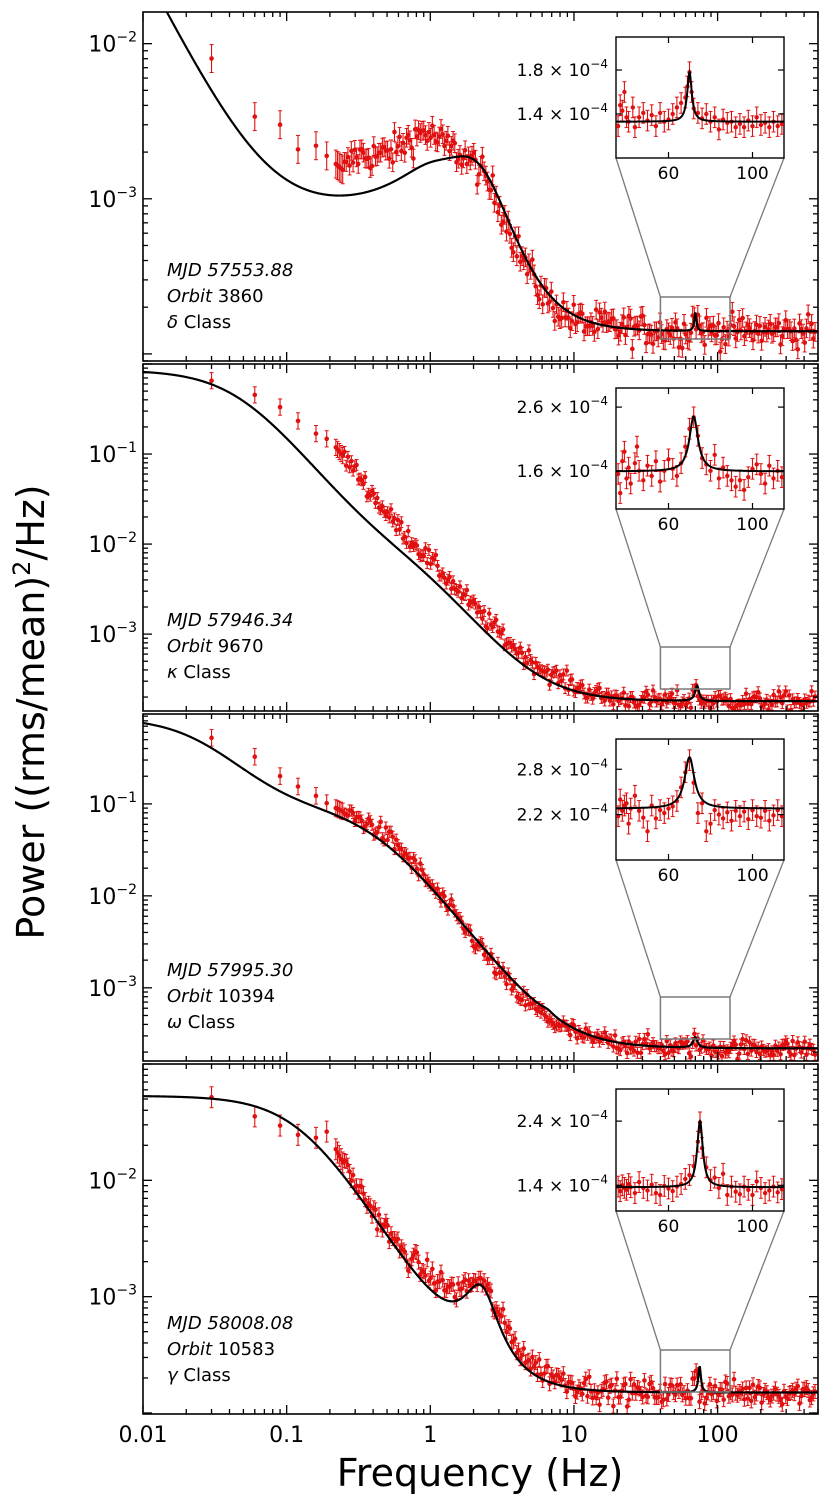  What do you see at coordinates (112, 544) in the screenshot?
I see `y-tick-label: 10⁻²` at bounding box center [112, 544].